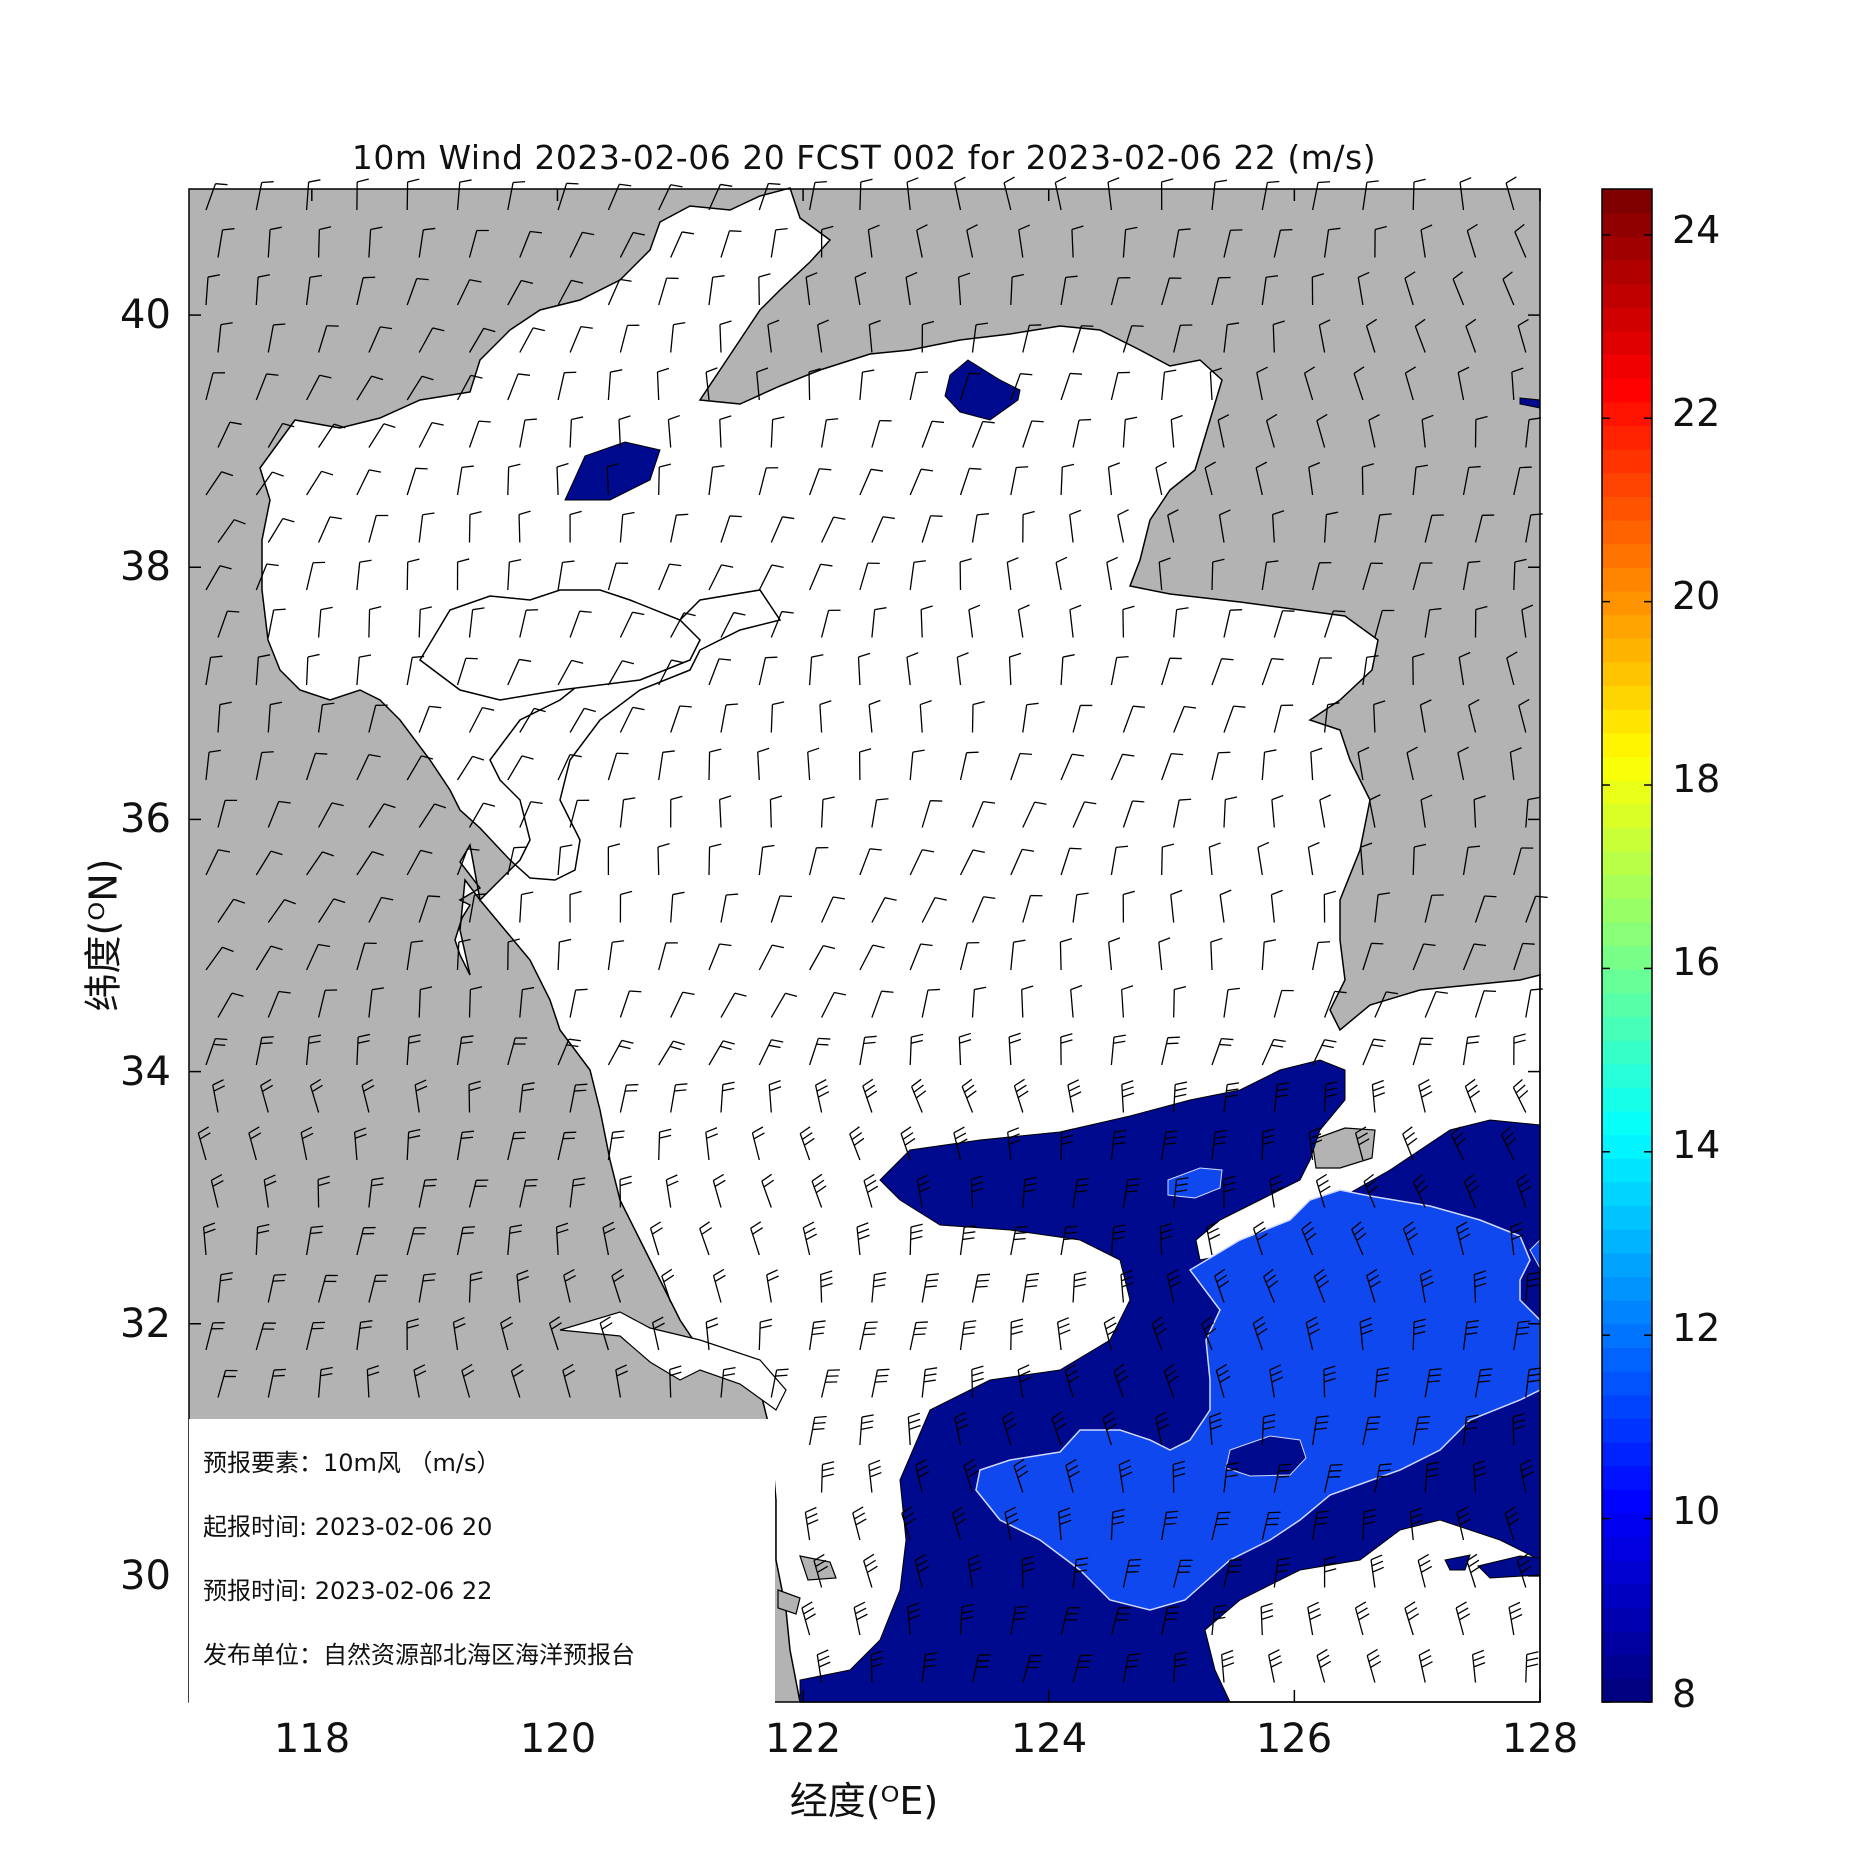 The width and height of the screenshot is (1875, 1875). What do you see at coordinates (348, 1591) in the screenshot?
I see `info-valid-time: 预报时间: 2023-02-06 22` at bounding box center [348, 1591].